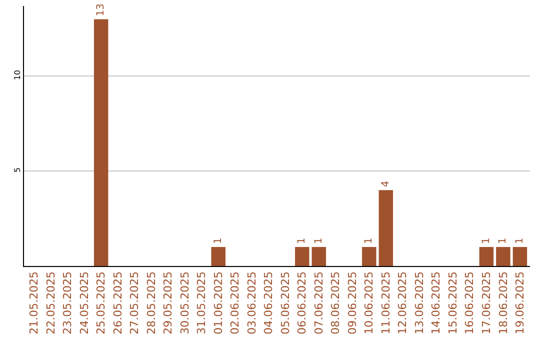  What do you see at coordinates (251, 302) in the screenshot?
I see `x-tick-label: 03.06.2025` at bounding box center [251, 302].